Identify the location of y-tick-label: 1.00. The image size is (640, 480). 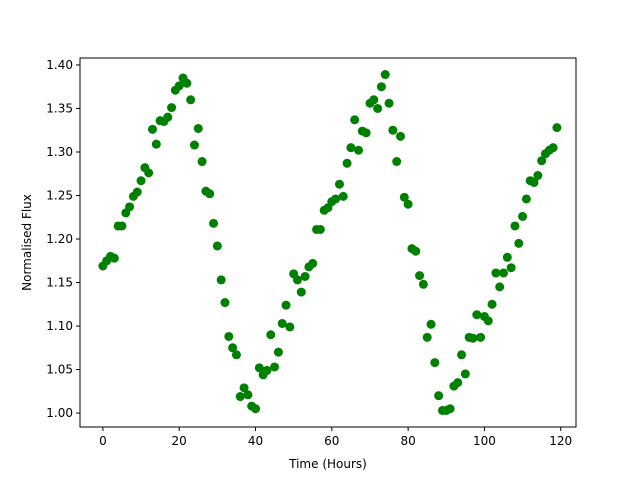
(59, 413).